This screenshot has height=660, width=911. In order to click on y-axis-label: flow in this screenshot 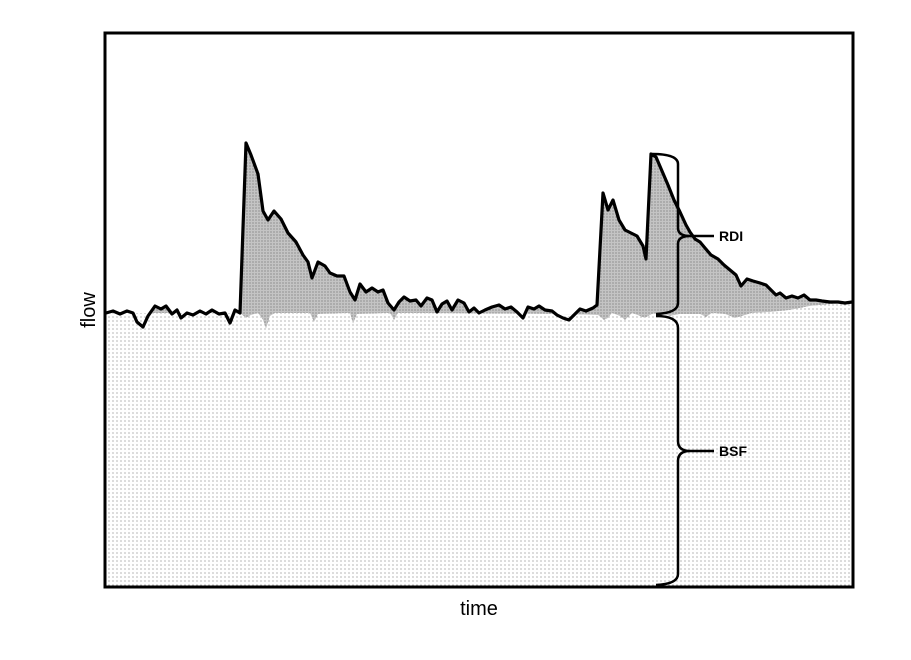, I will do `click(89, 310)`.